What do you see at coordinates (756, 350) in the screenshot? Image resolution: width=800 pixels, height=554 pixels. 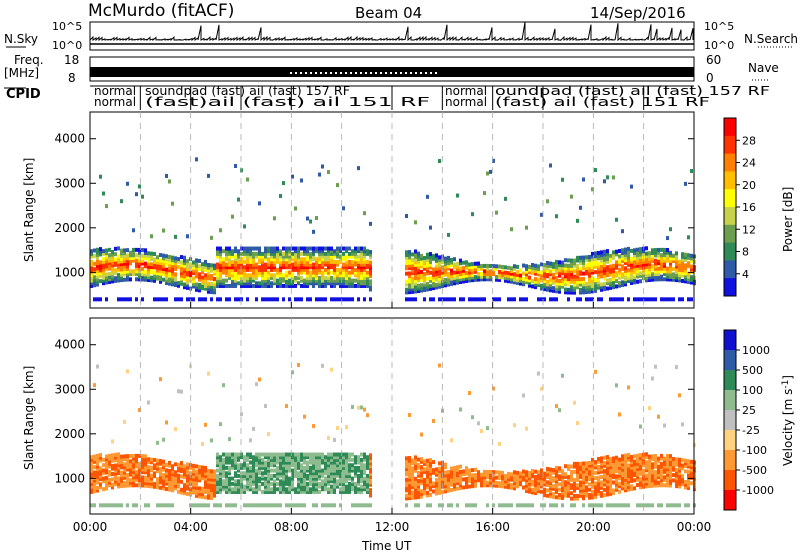 I see `colorbar-tick-label: 1000` at bounding box center [756, 350].